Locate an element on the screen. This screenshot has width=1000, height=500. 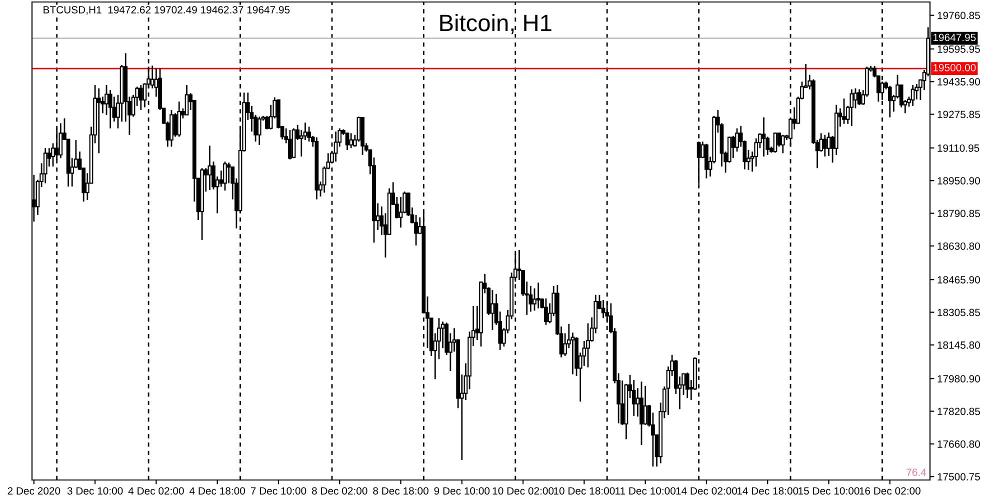
y-tick-label: 17660.80 is located at coordinates (959, 444).